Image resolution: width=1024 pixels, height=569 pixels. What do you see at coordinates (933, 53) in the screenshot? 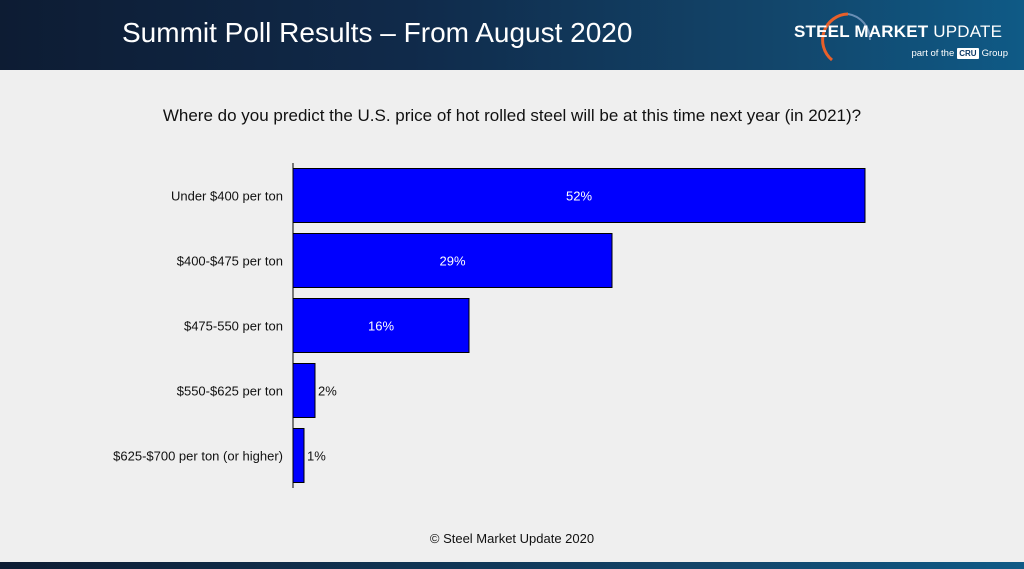
I see `logo-sub-prefix: part of the` at bounding box center [933, 53].